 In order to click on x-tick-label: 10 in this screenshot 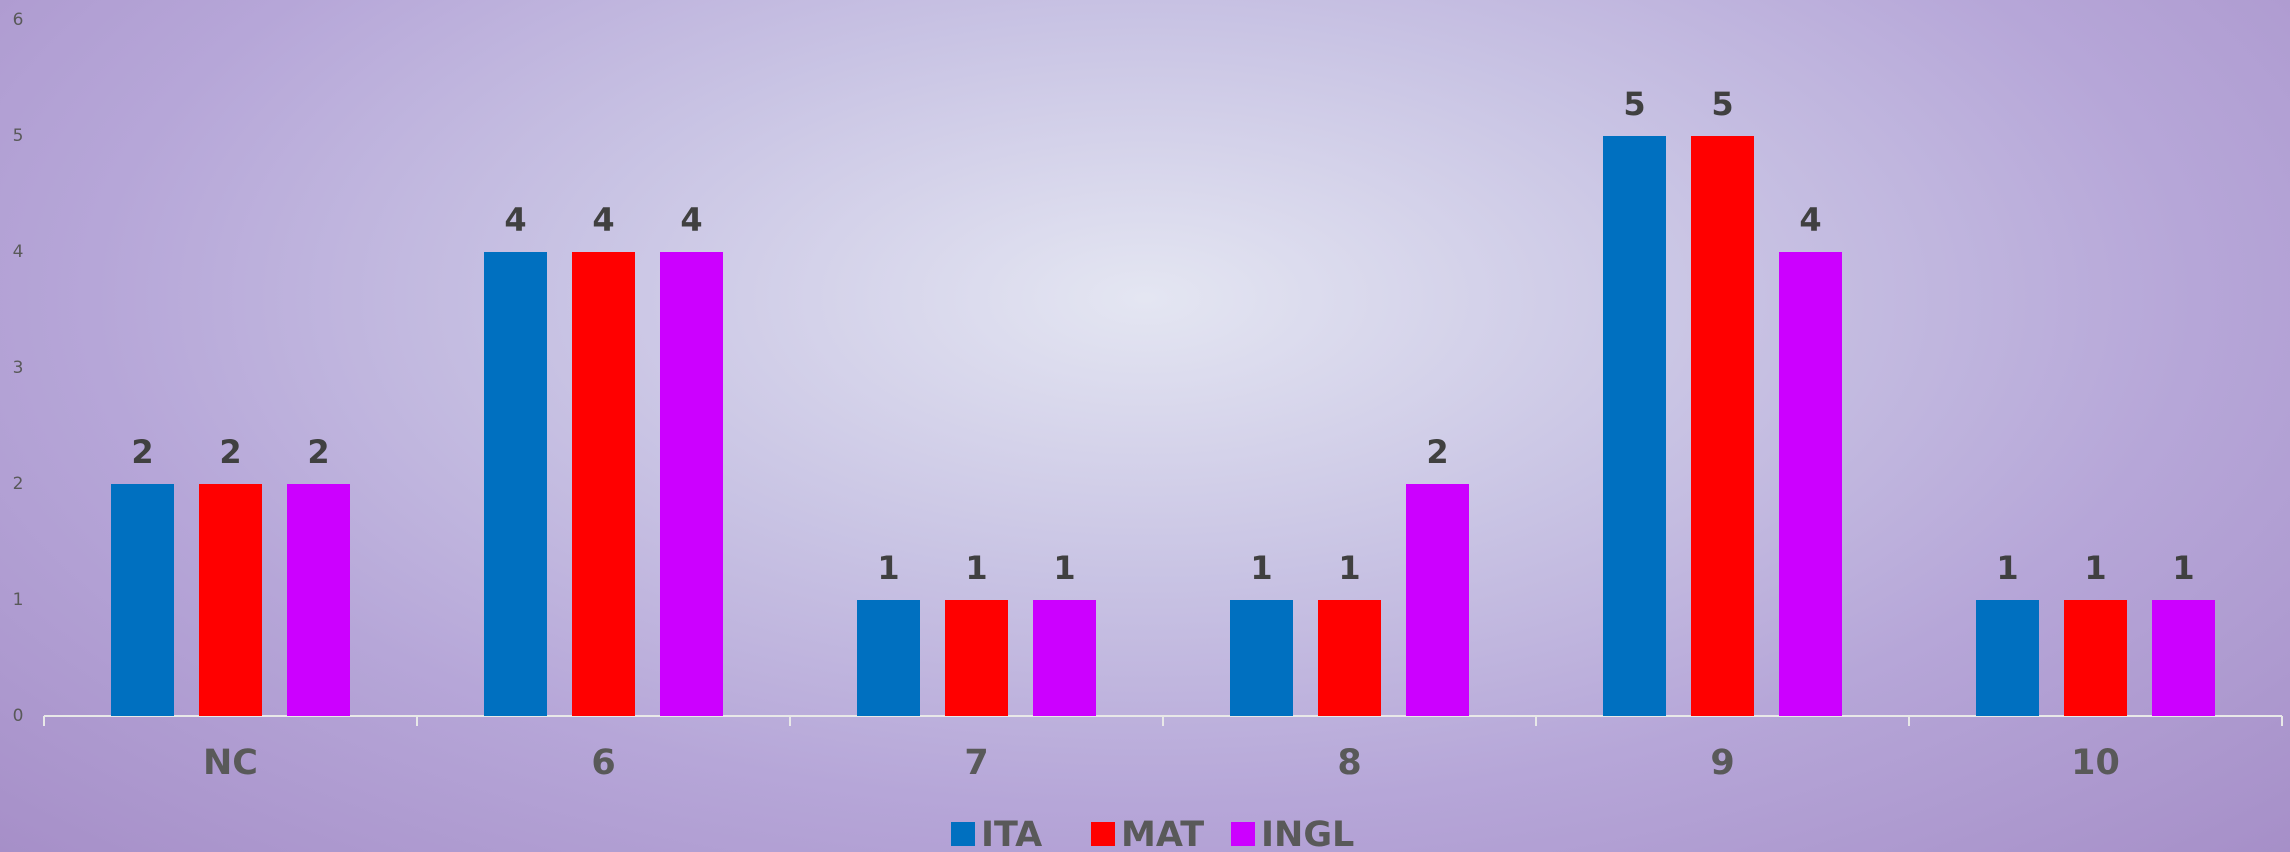, I will do `click(2095, 763)`.